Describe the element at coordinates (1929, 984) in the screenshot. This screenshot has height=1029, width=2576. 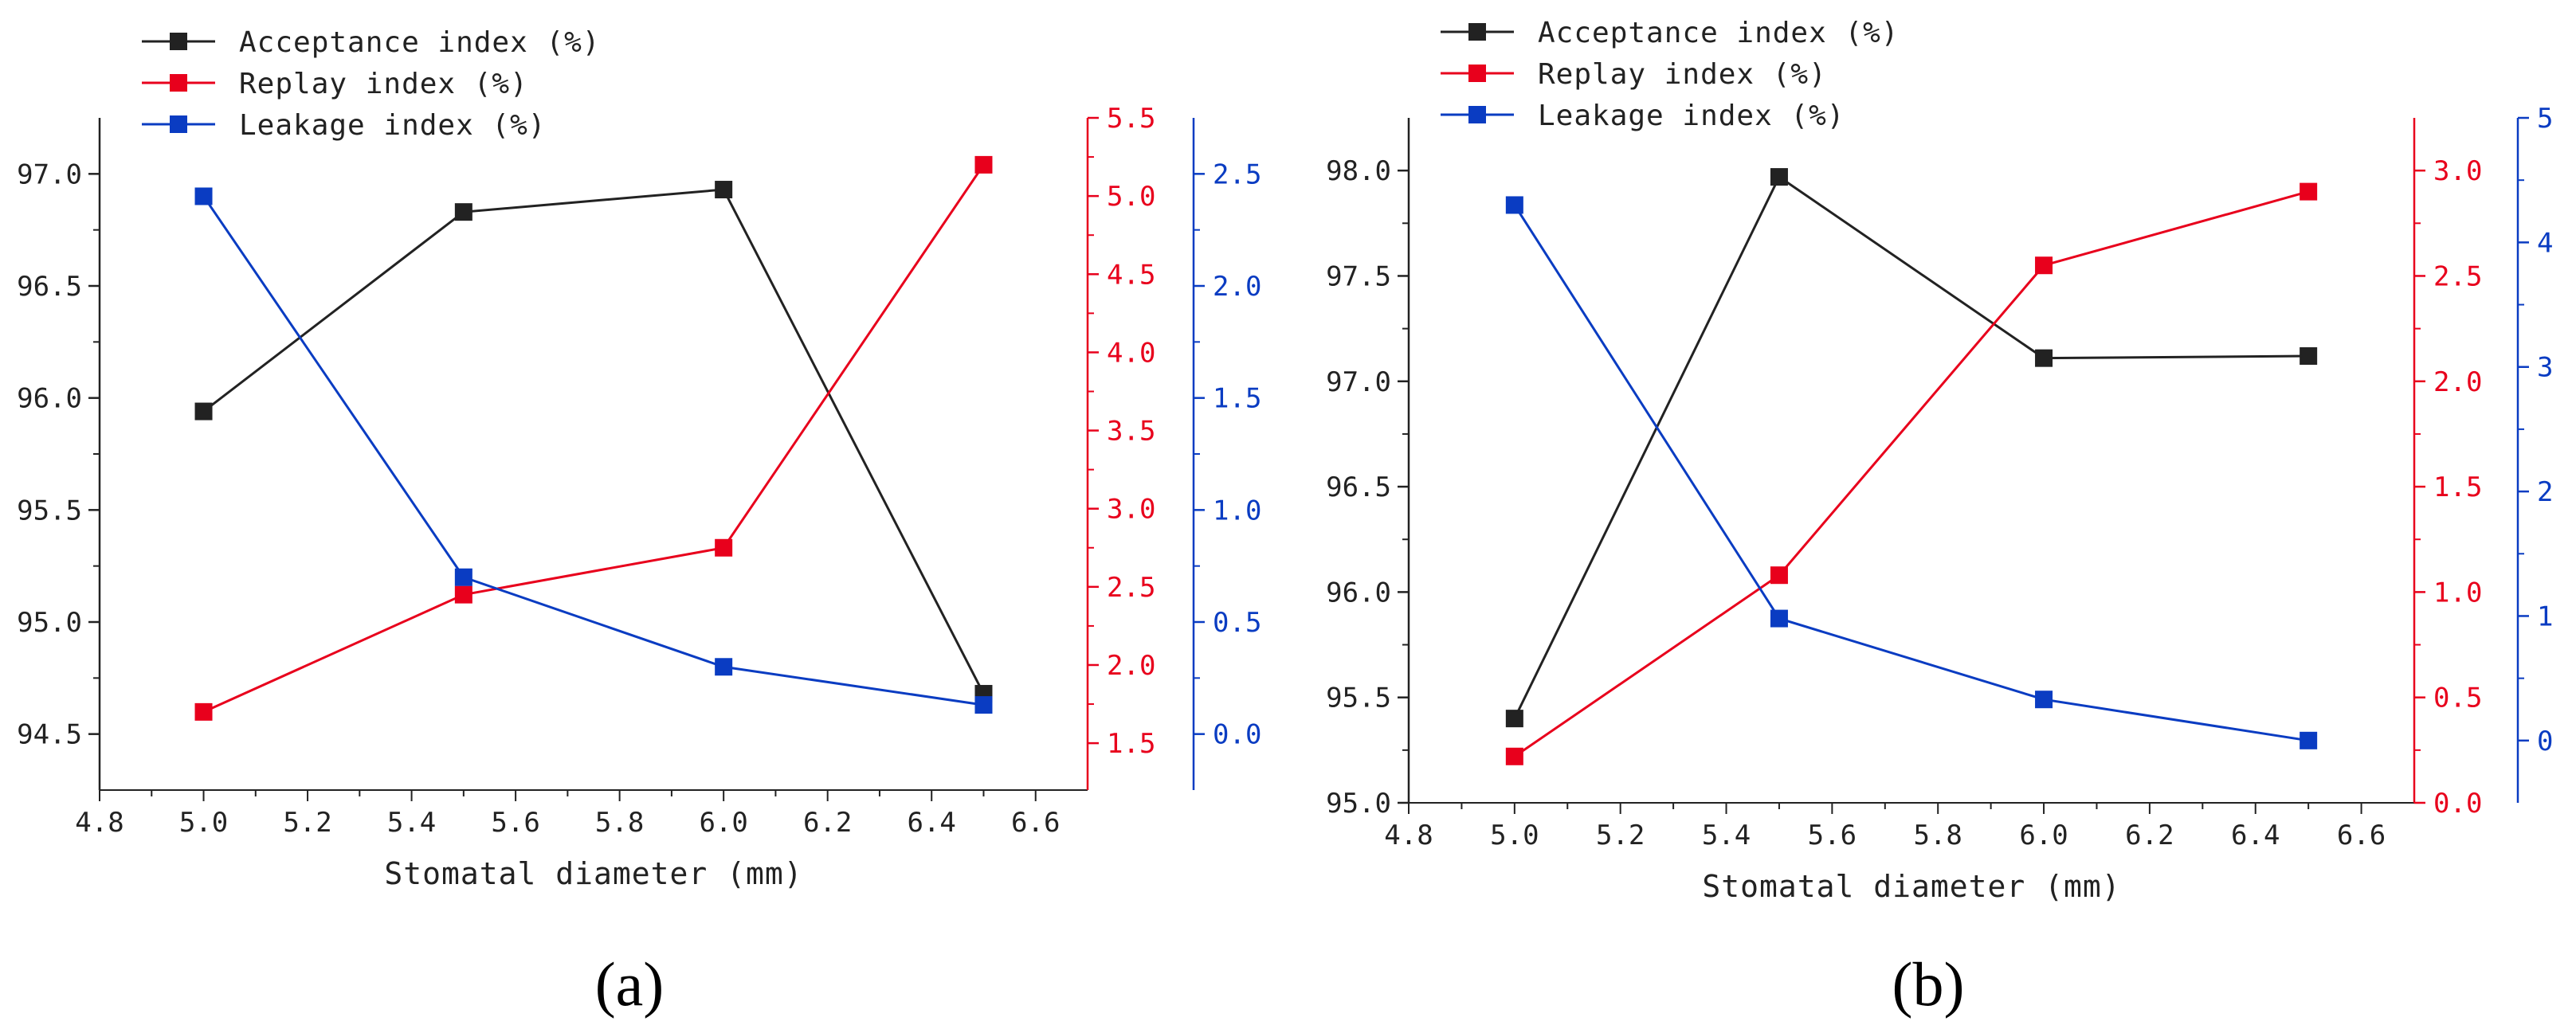
I see `panel-label: (b)` at that location.